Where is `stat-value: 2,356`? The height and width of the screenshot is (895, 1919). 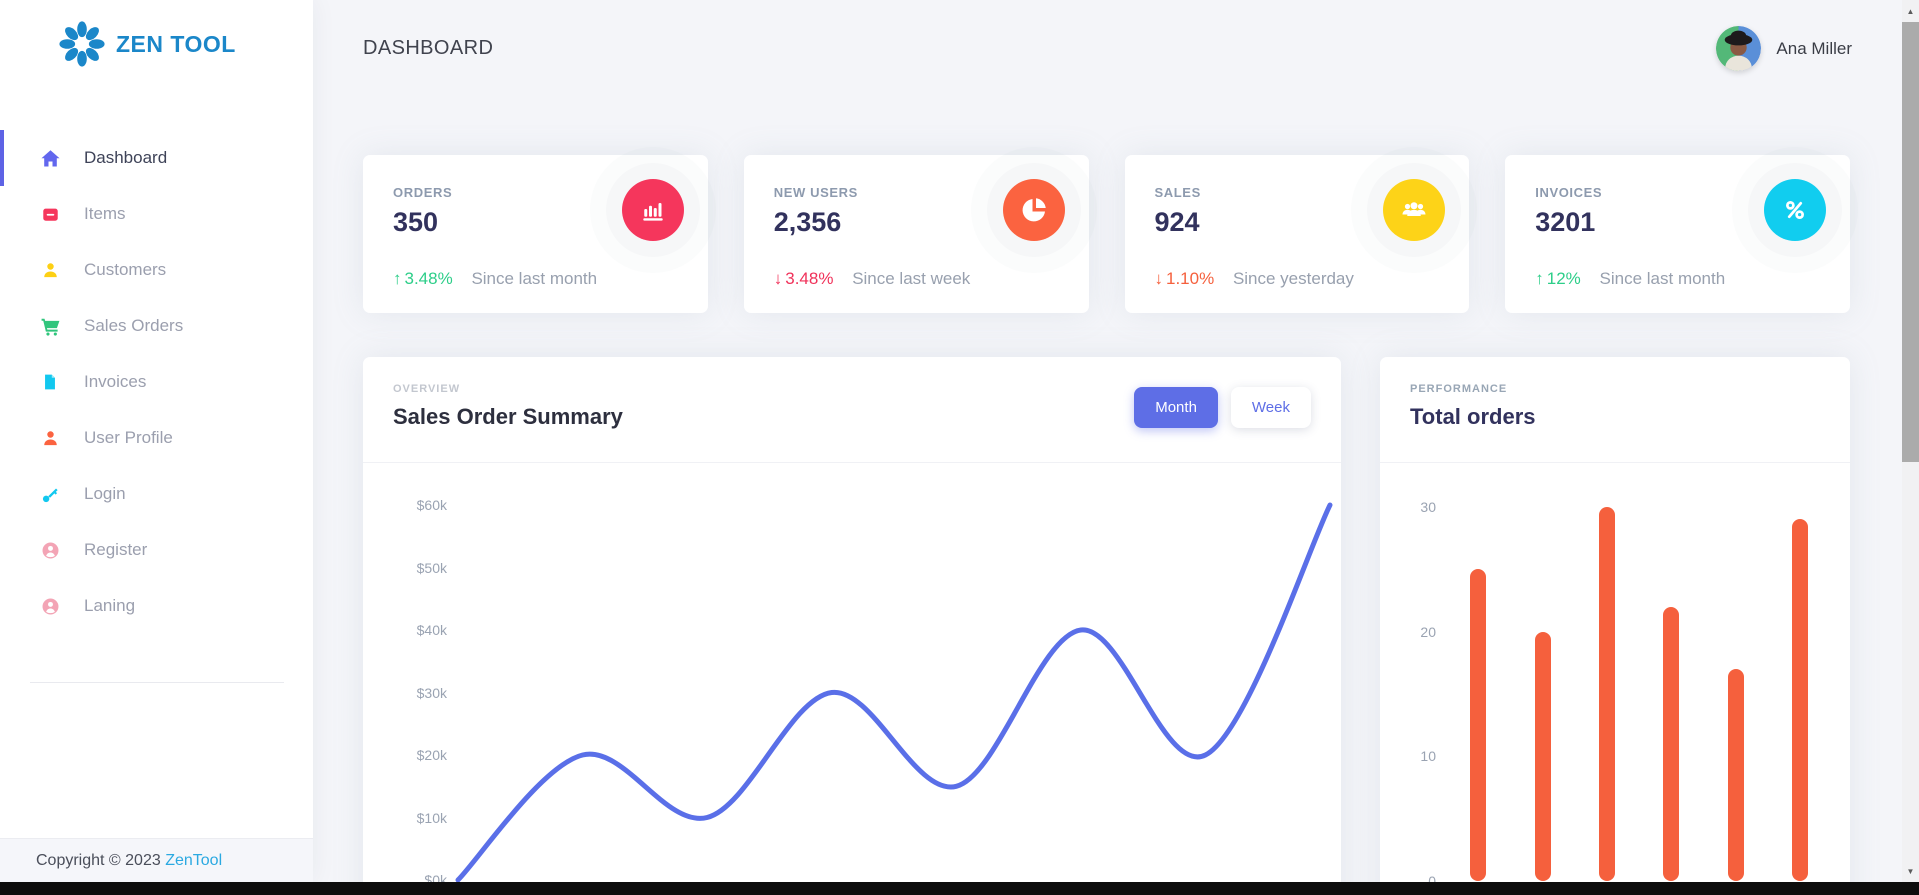 stat-value: 2,356 is located at coordinates (807, 222).